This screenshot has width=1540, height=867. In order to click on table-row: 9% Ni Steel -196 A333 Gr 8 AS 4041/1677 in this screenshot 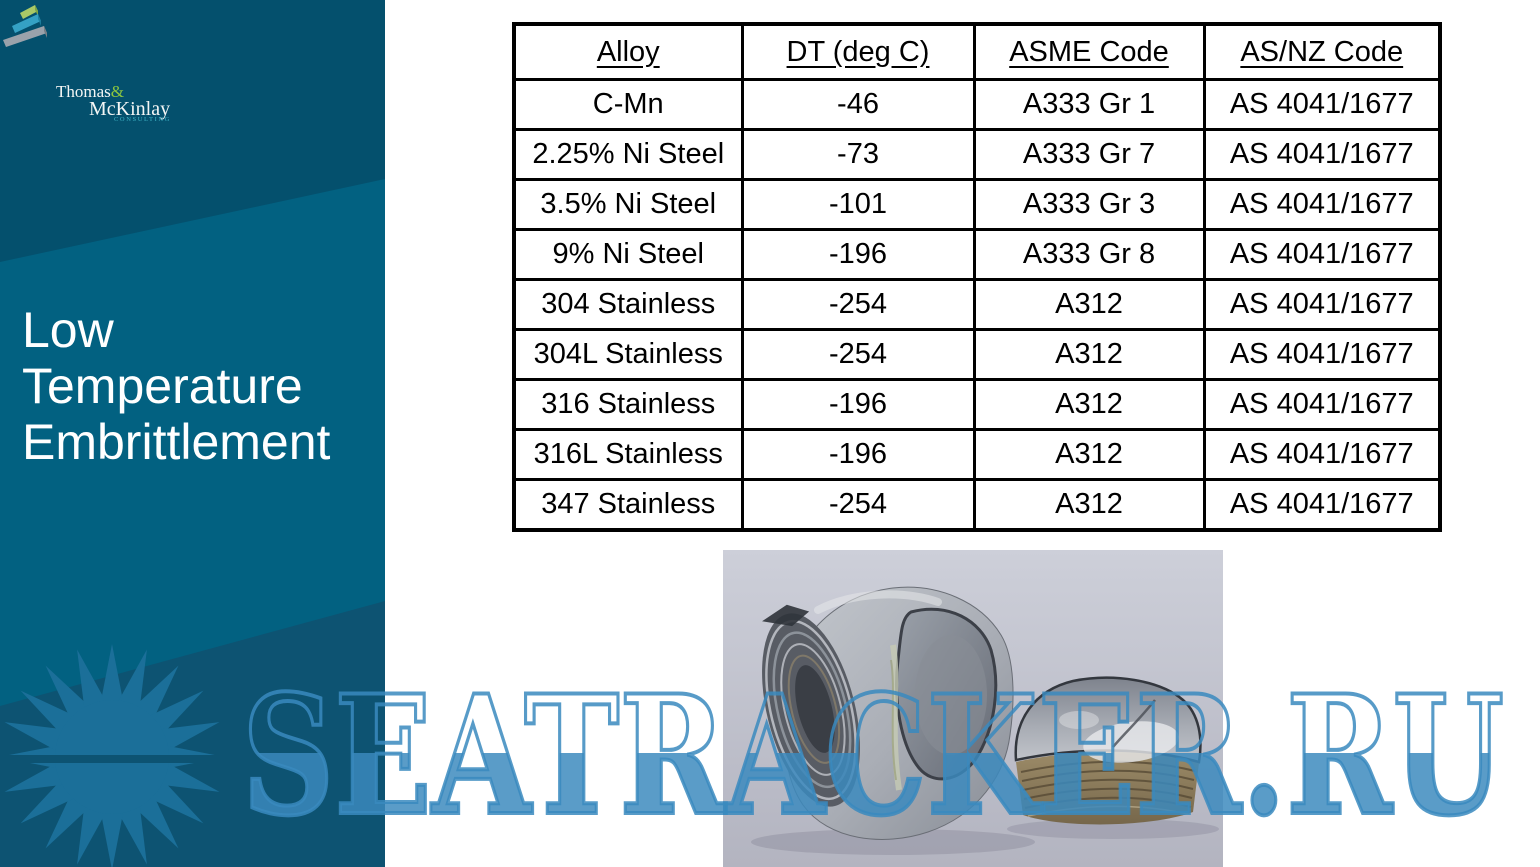, I will do `click(977, 254)`.